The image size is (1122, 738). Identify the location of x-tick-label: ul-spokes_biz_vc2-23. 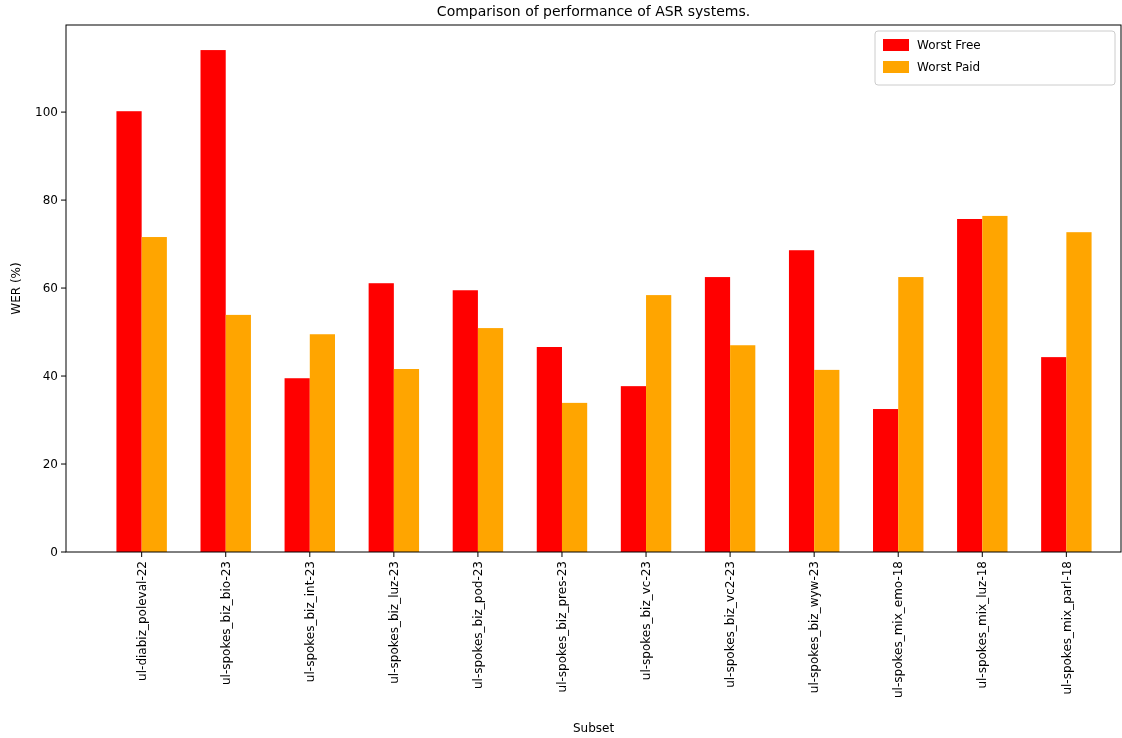
(730, 624).